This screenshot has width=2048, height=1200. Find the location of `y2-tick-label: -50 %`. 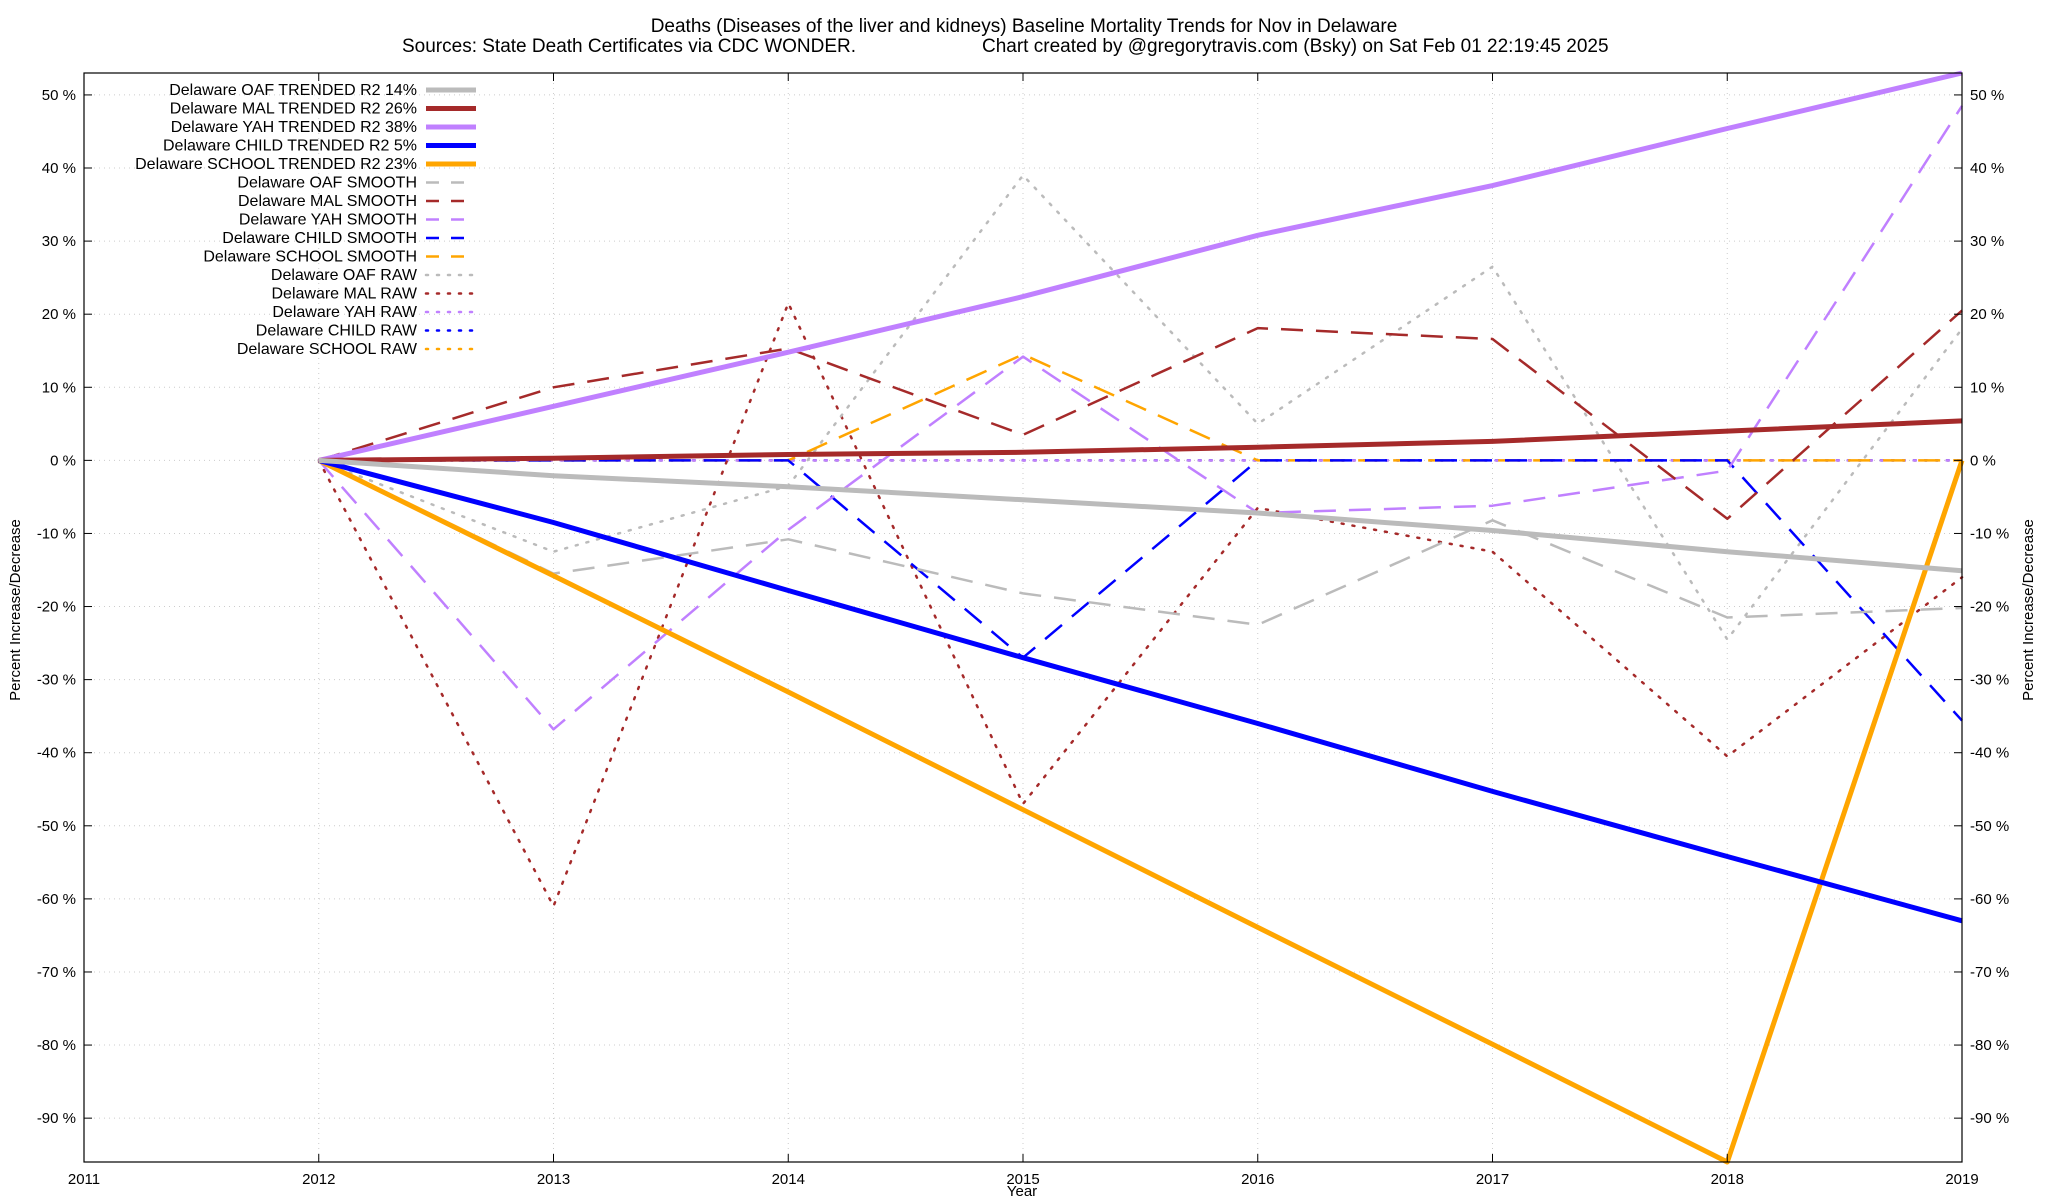

y2-tick-label: -50 % is located at coordinates (1989, 826).